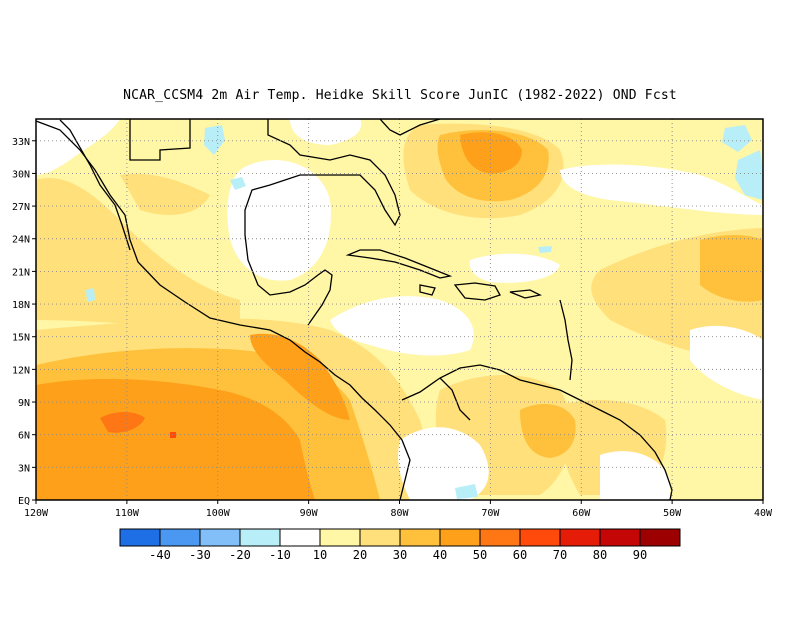 This screenshot has height=618, width=800. I want to click on colorbar-label: -10, so click(280, 555).